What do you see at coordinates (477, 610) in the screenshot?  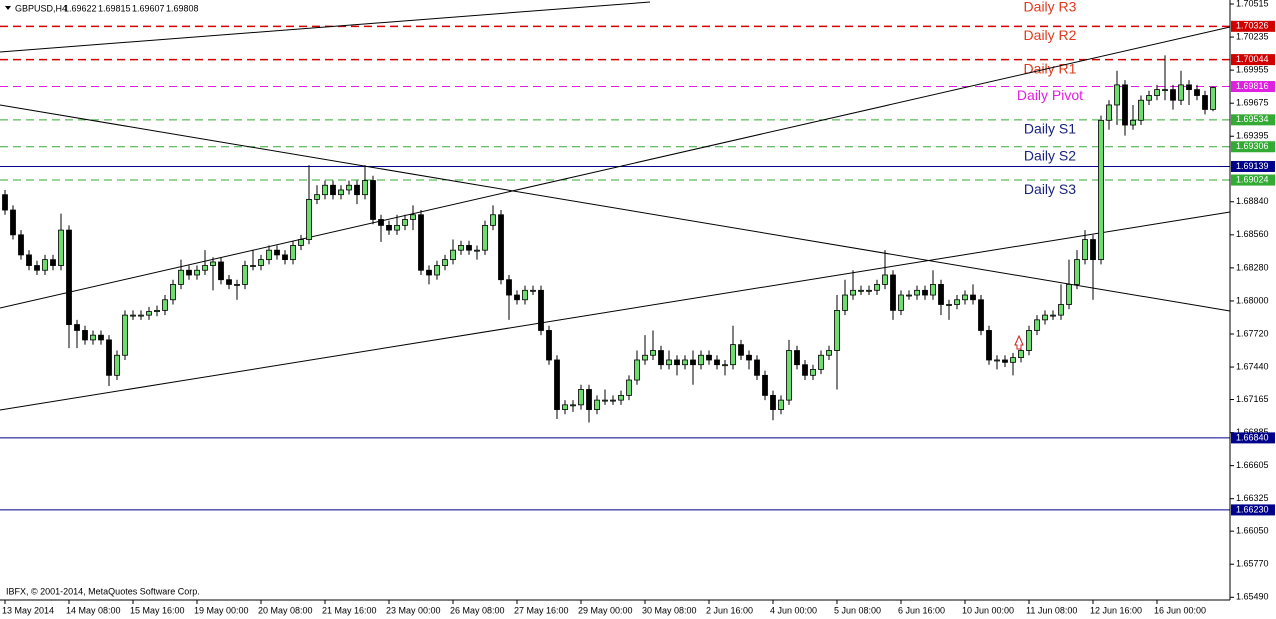 I see `x-tick-label: 26 May 08:00` at bounding box center [477, 610].